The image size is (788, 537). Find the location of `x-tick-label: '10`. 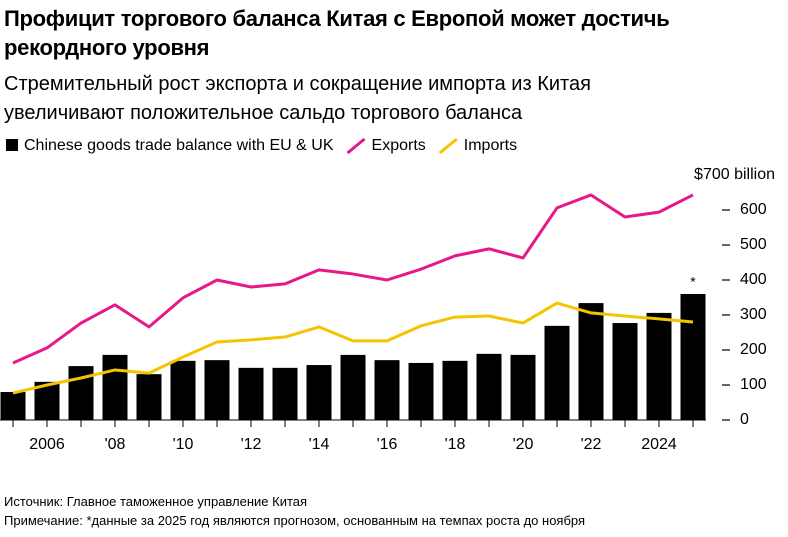

x-tick-label: '10 is located at coordinates (183, 444).